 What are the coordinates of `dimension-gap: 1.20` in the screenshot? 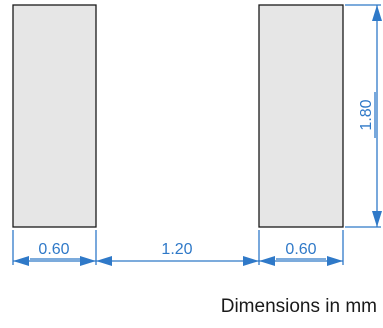 It's located at (177, 253).